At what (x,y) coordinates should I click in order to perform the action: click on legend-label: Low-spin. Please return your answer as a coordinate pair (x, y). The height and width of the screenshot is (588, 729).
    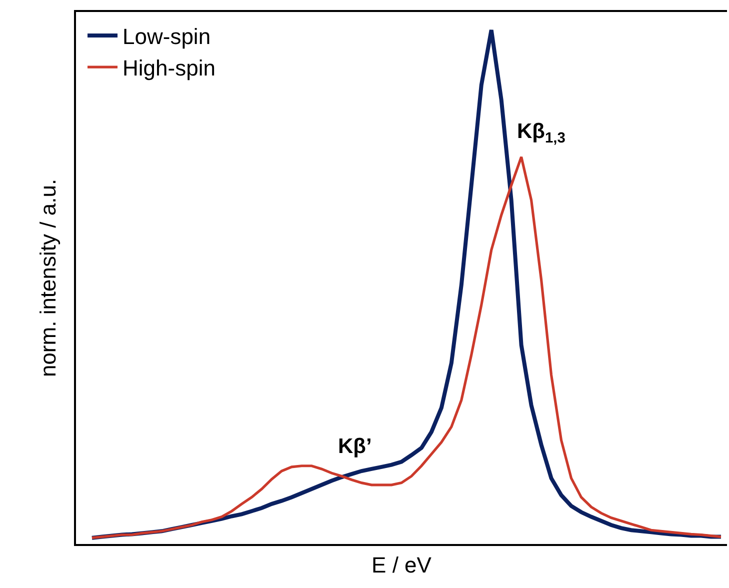
    Looking at the image, I should click on (166, 37).